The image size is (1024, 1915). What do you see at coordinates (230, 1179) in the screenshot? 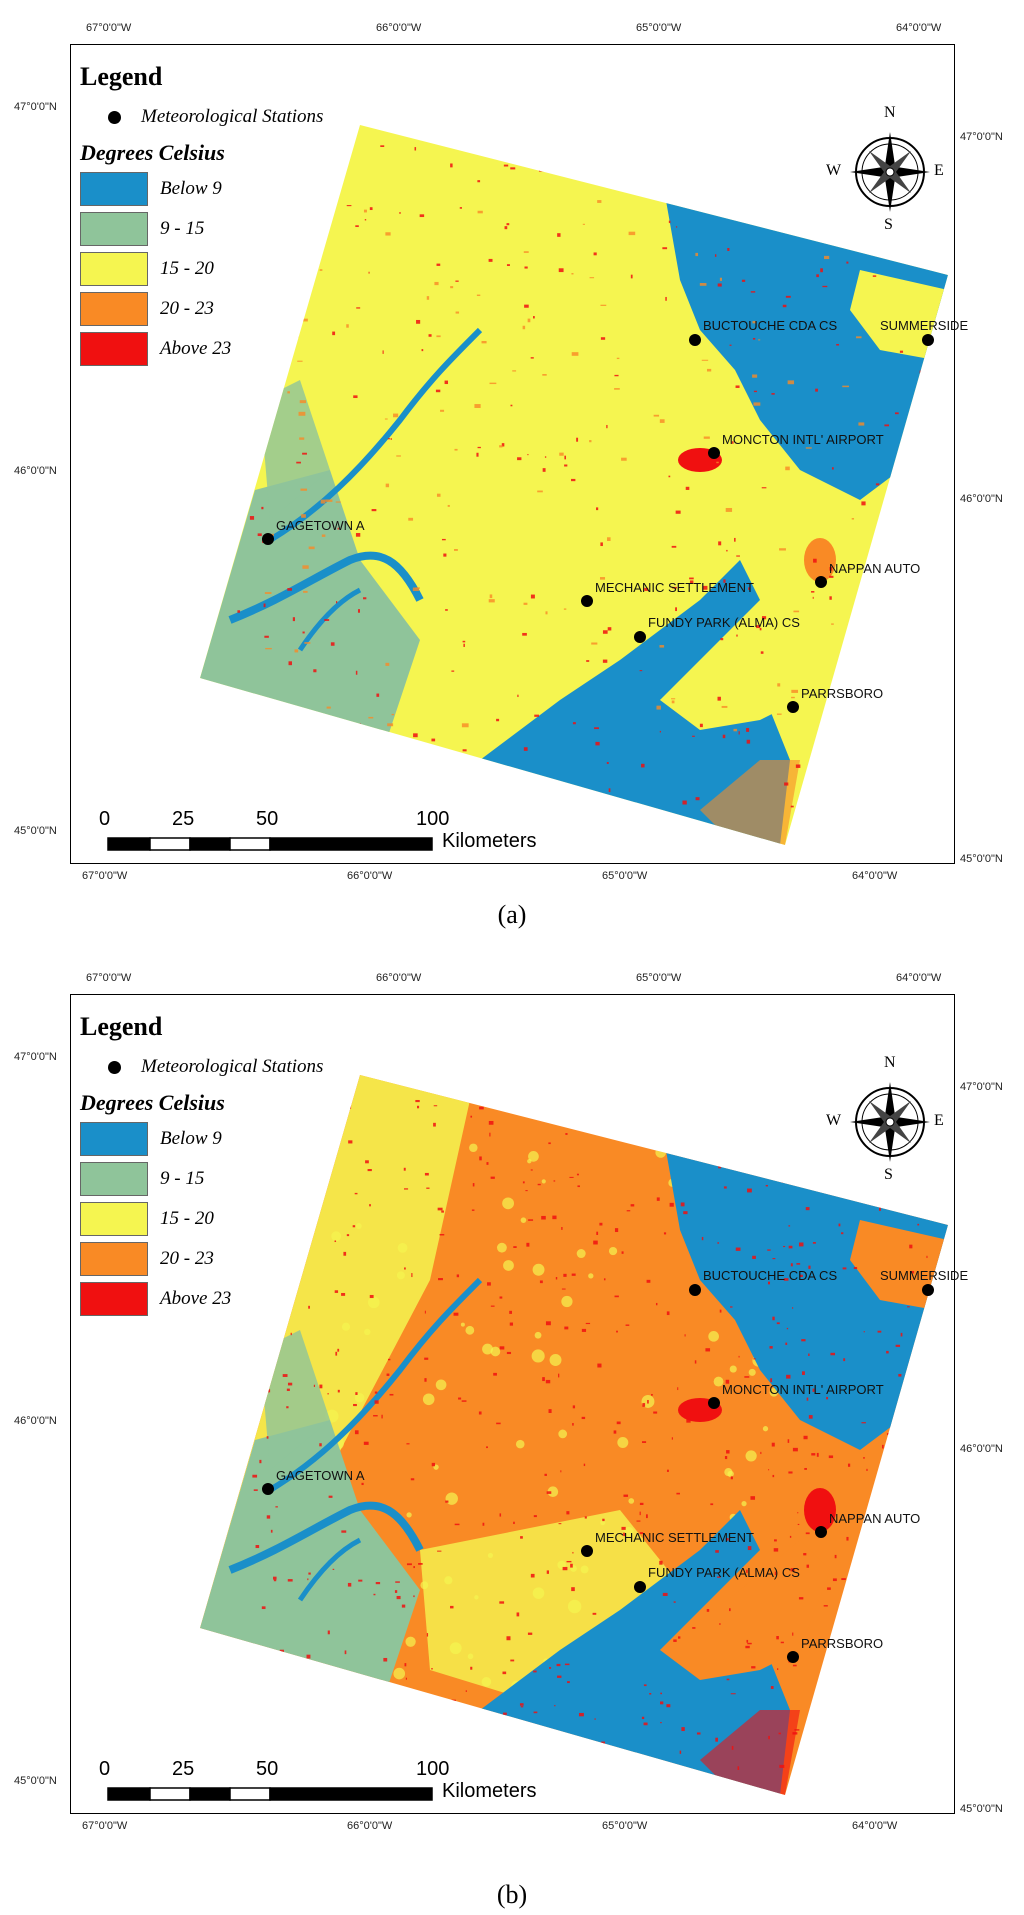
I see `legend-item: 9 - 15` at bounding box center [230, 1179].